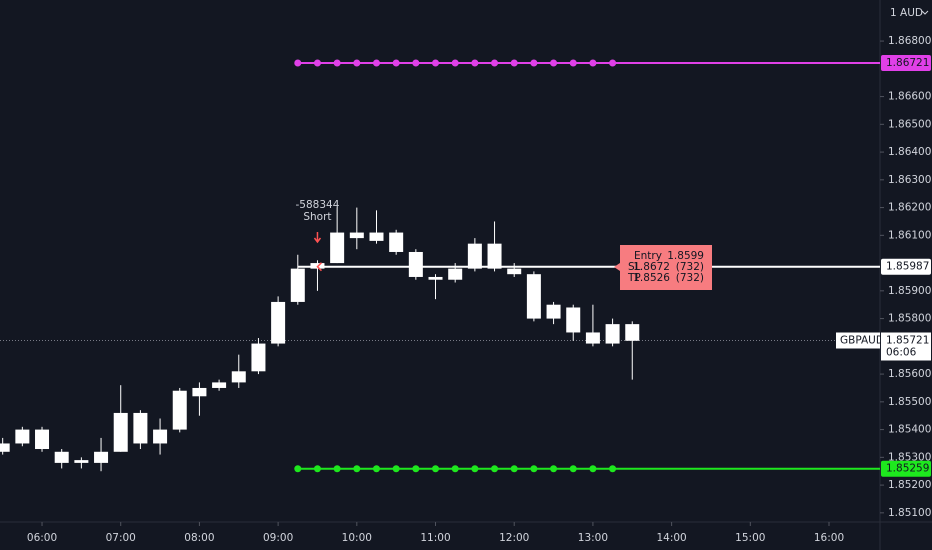 The height and width of the screenshot is (550, 932). I want to click on signal-arrow, so click(317, 238).